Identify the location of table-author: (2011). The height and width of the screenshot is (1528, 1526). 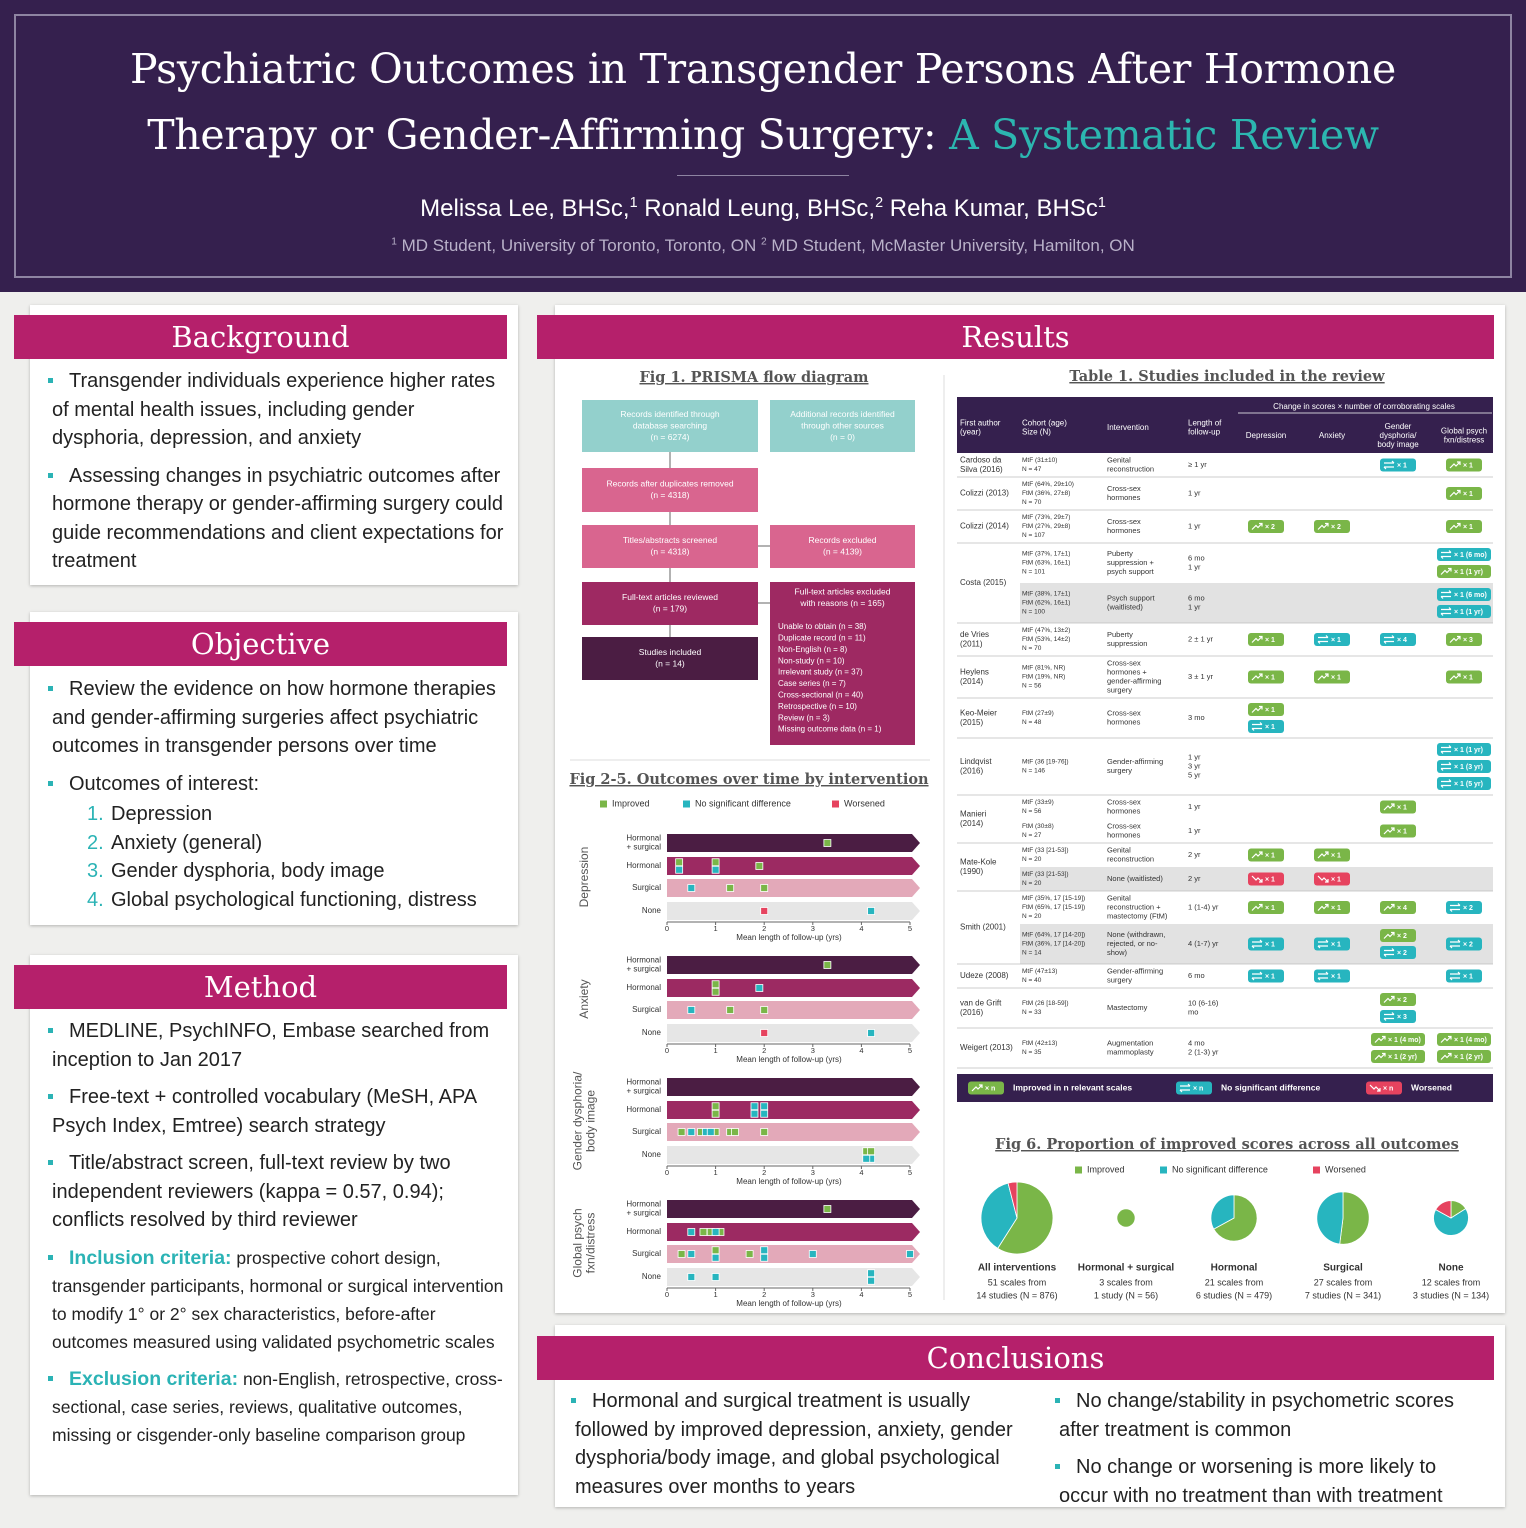
(971, 643).